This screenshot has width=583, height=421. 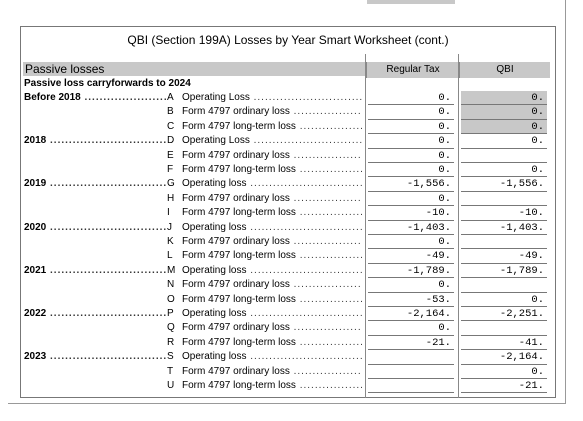 What do you see at coordinates (504, 386) in the screenshot?
I see `qbi-cell: -21.` at bounding box center [504, 386].